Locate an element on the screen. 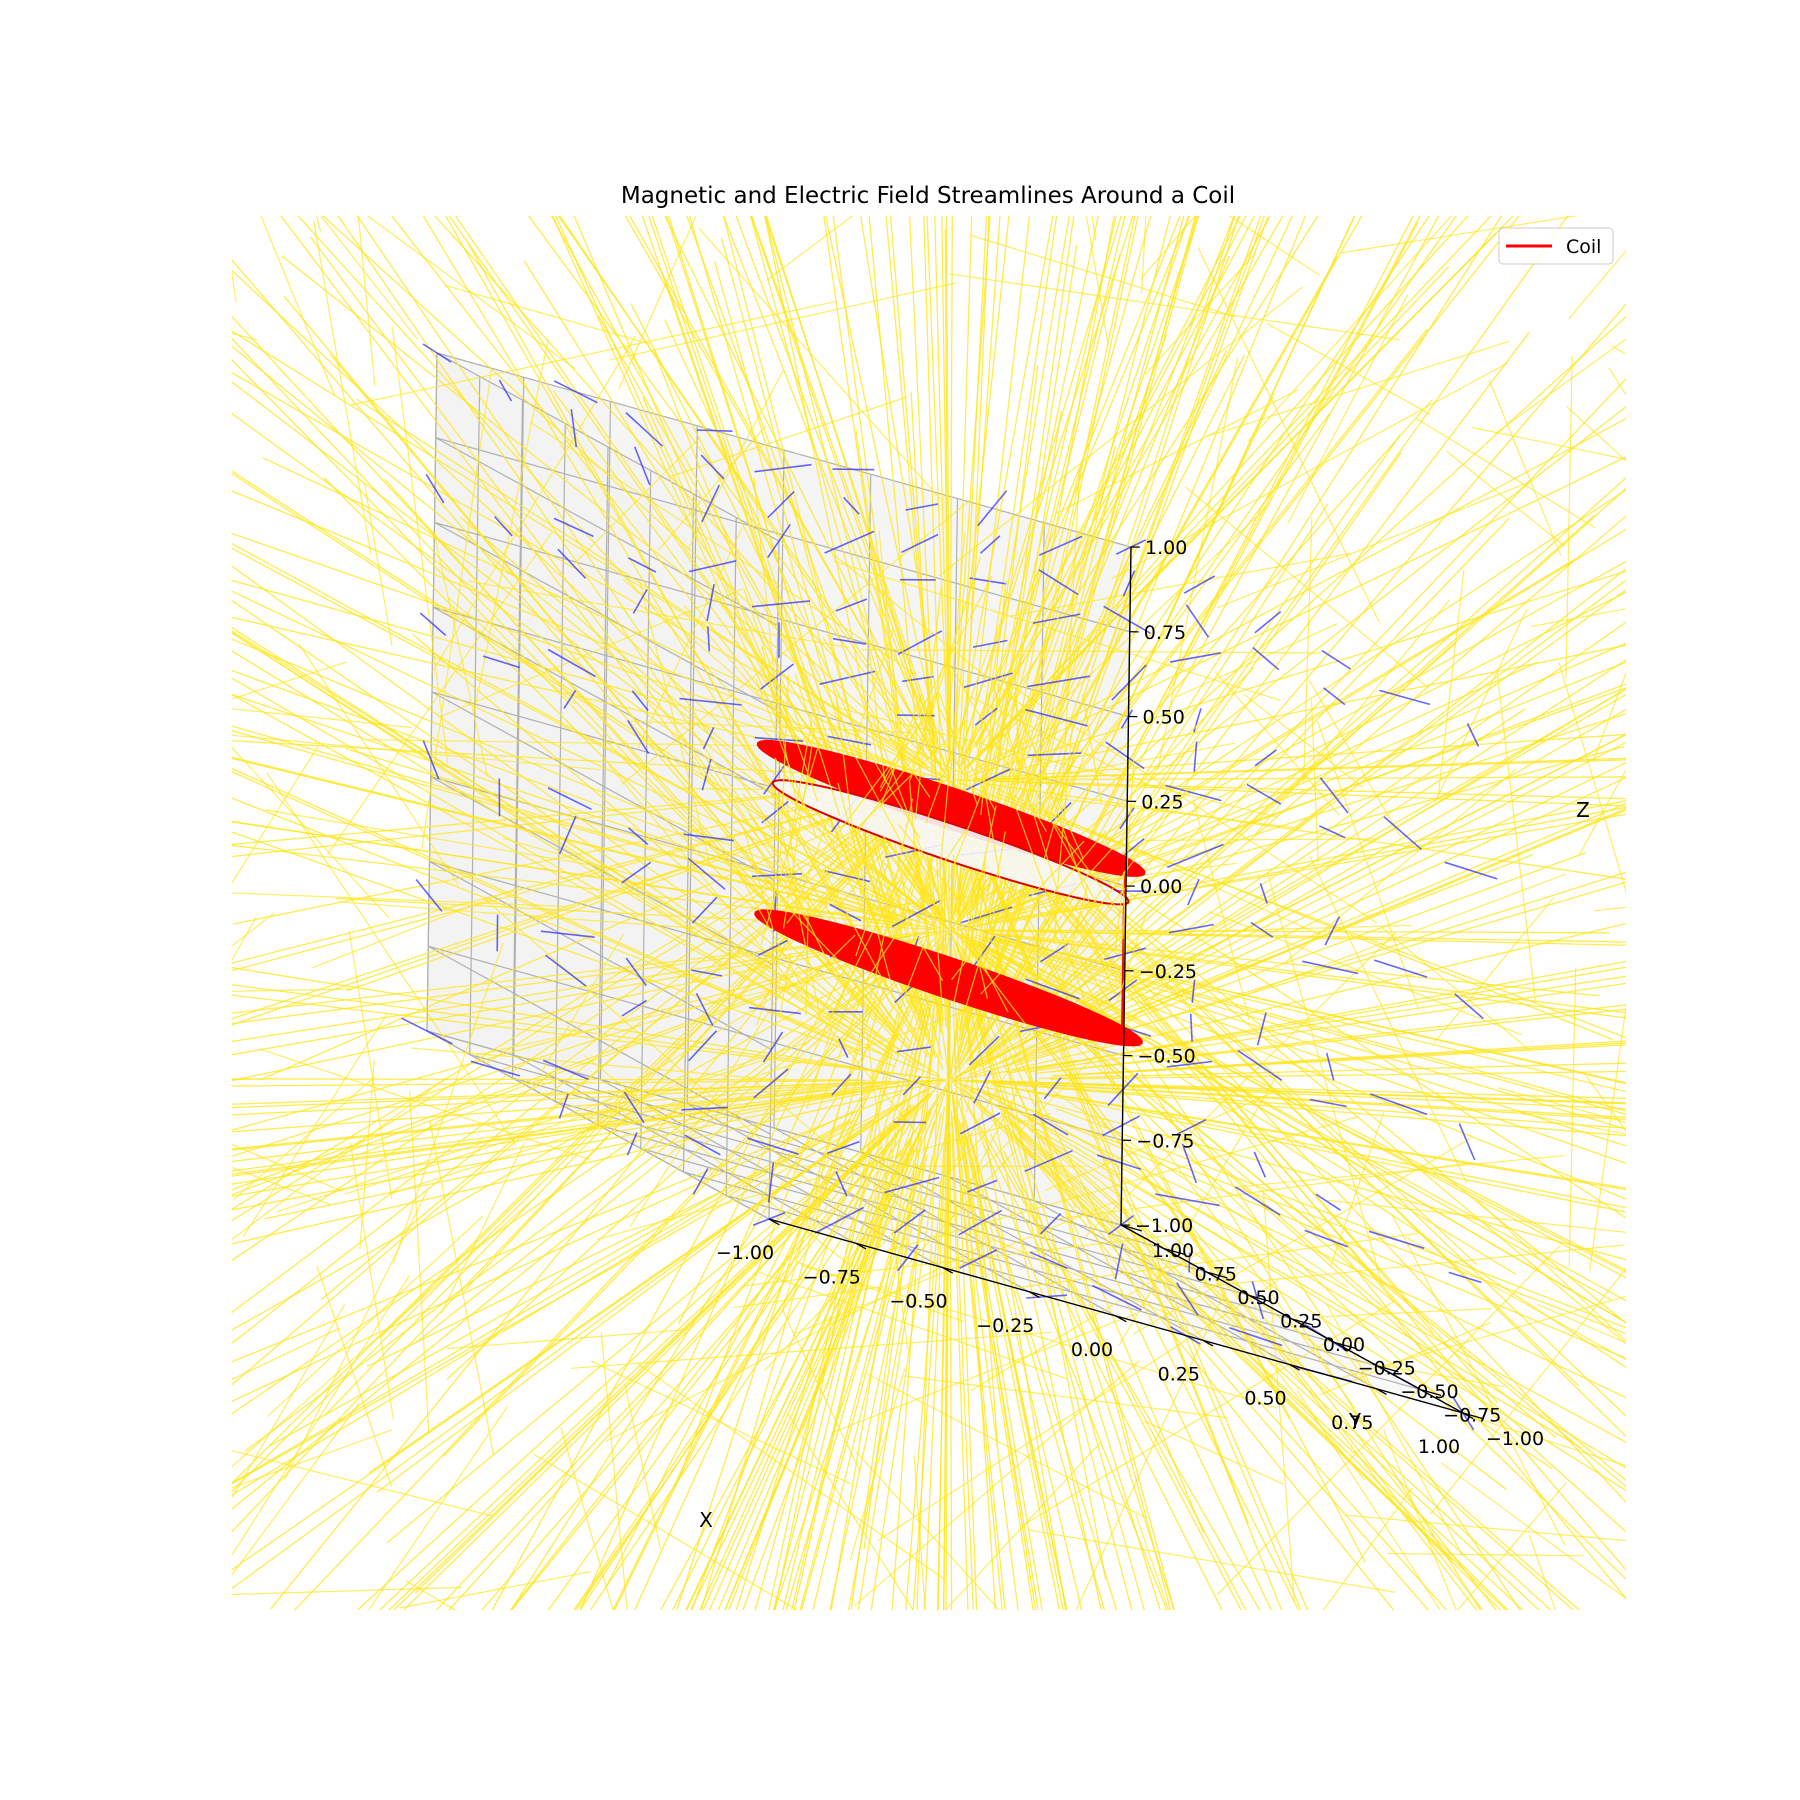  gridline is located at coordinates (774, 1128).